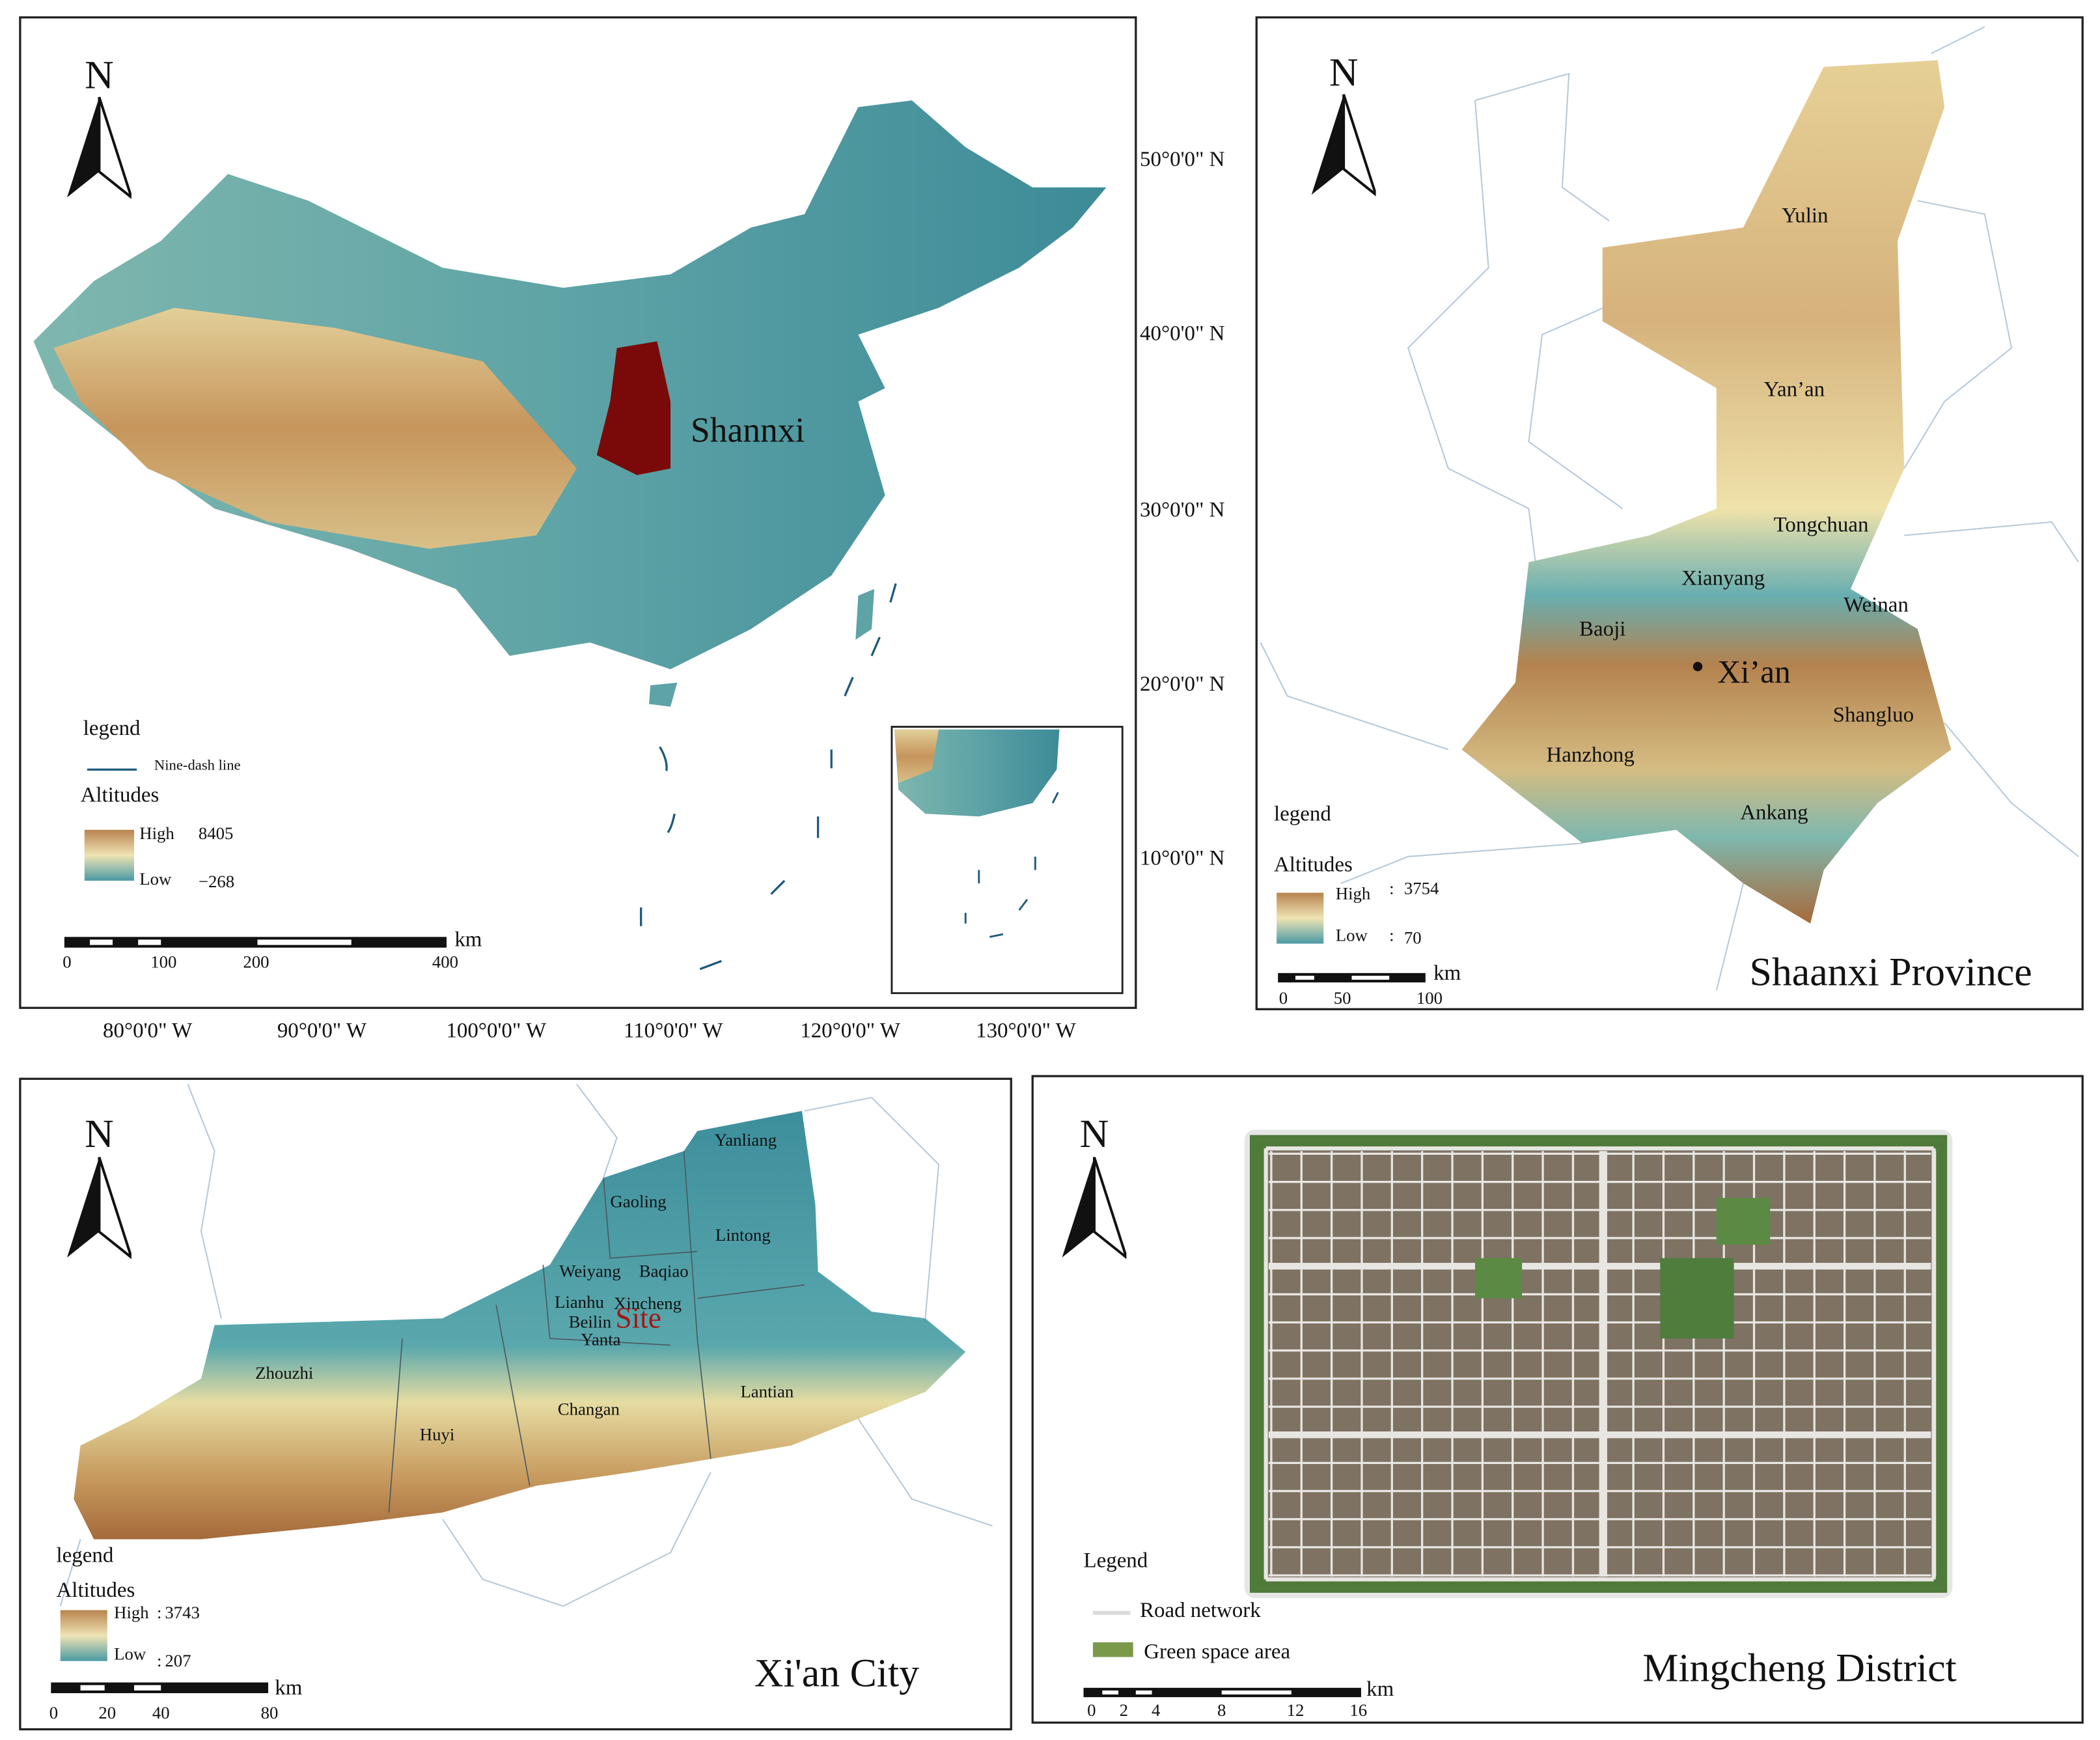 The height and width of the screenshot is (1740, 2100). Describe the element at coordinates (284, 1373) in the screenshot. I see `district-label: Zhouzhi` at that location.